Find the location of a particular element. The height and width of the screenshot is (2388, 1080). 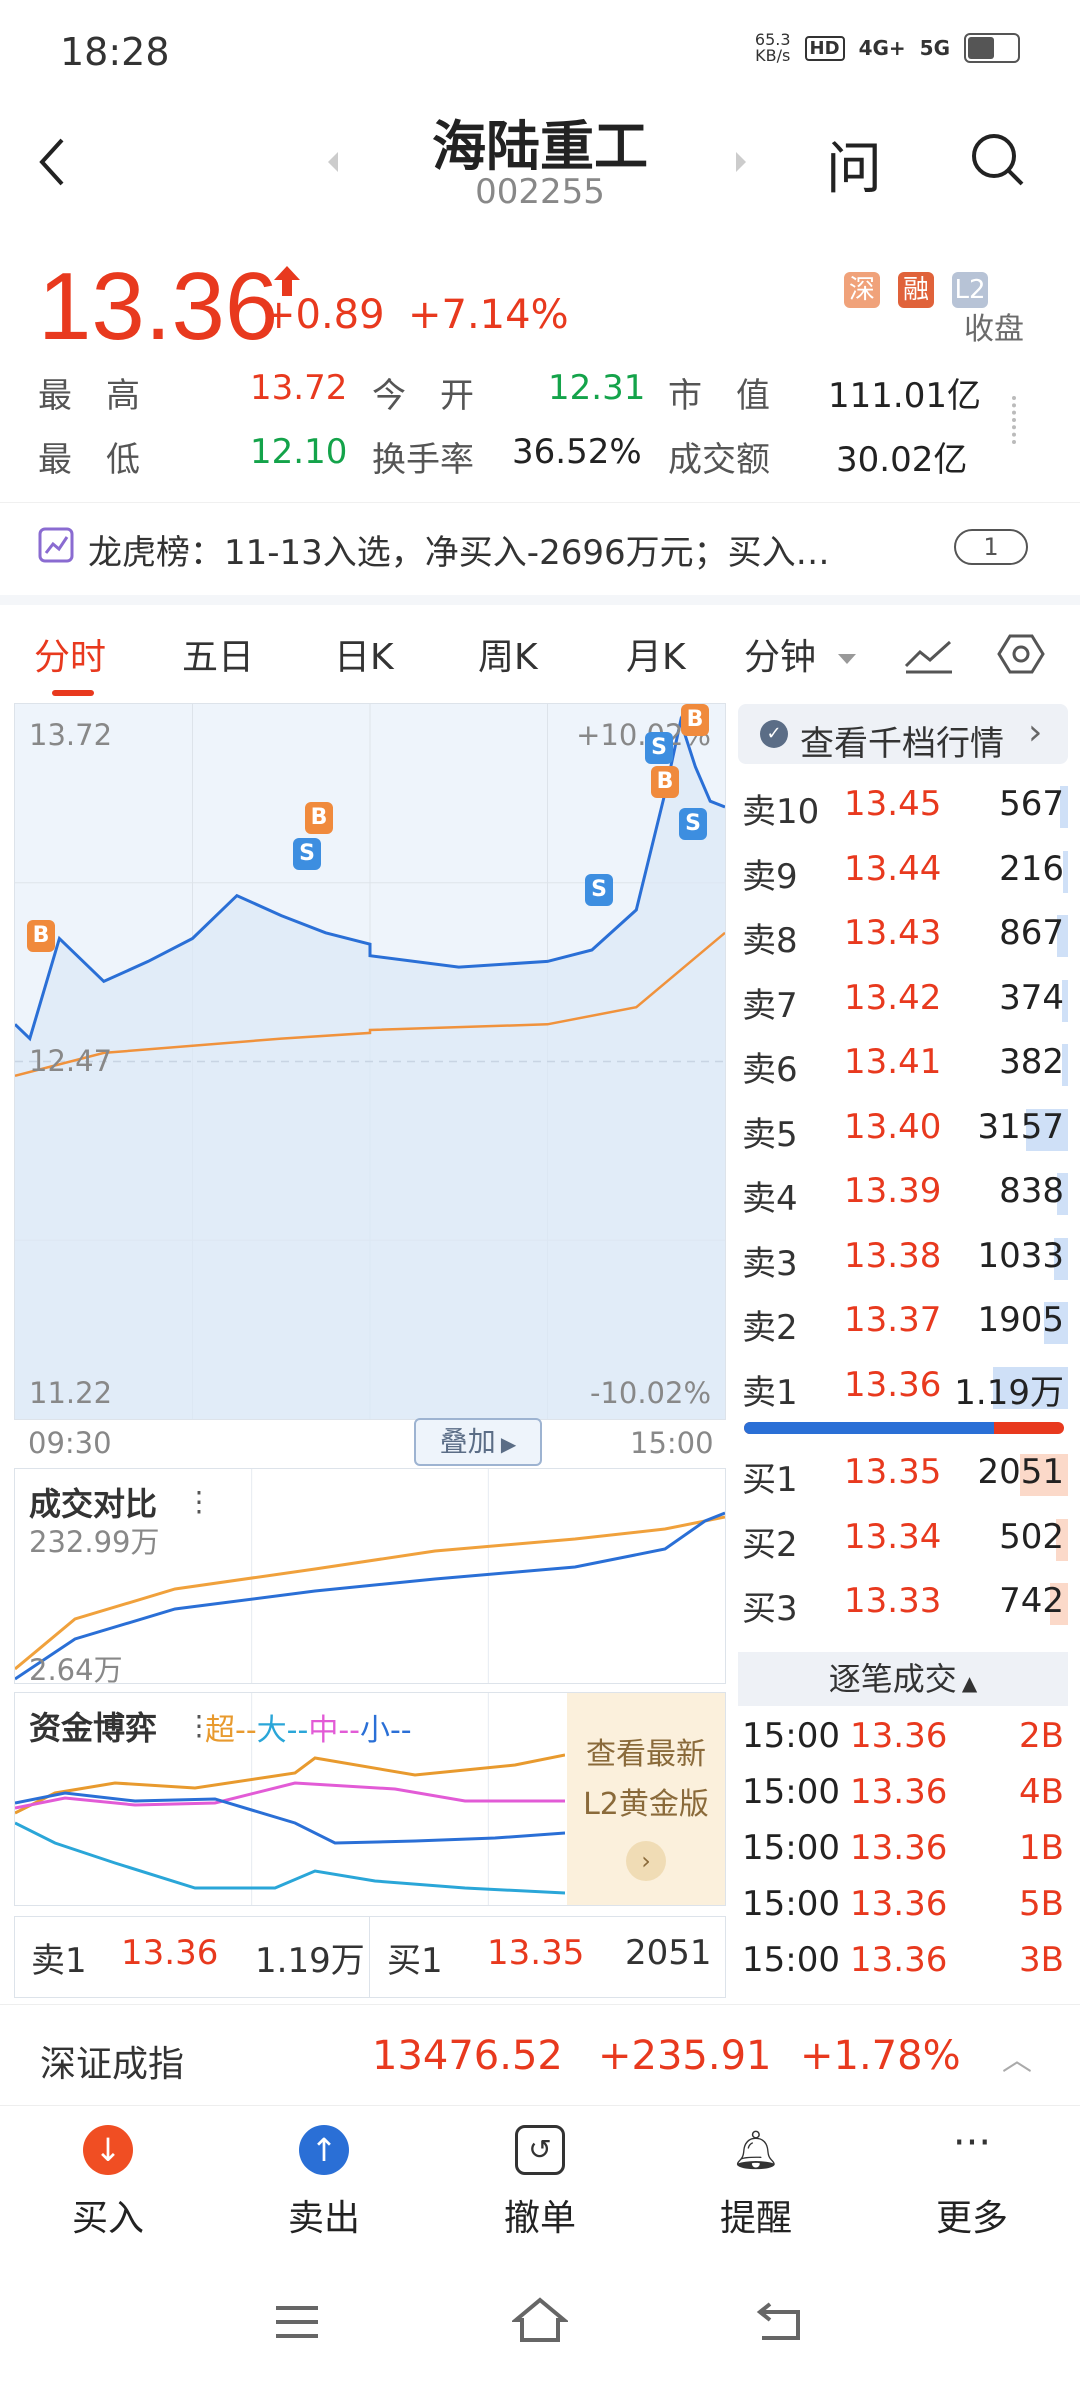

sell-level: 卖7 13.42 374 is located at coordinates (903, 998).